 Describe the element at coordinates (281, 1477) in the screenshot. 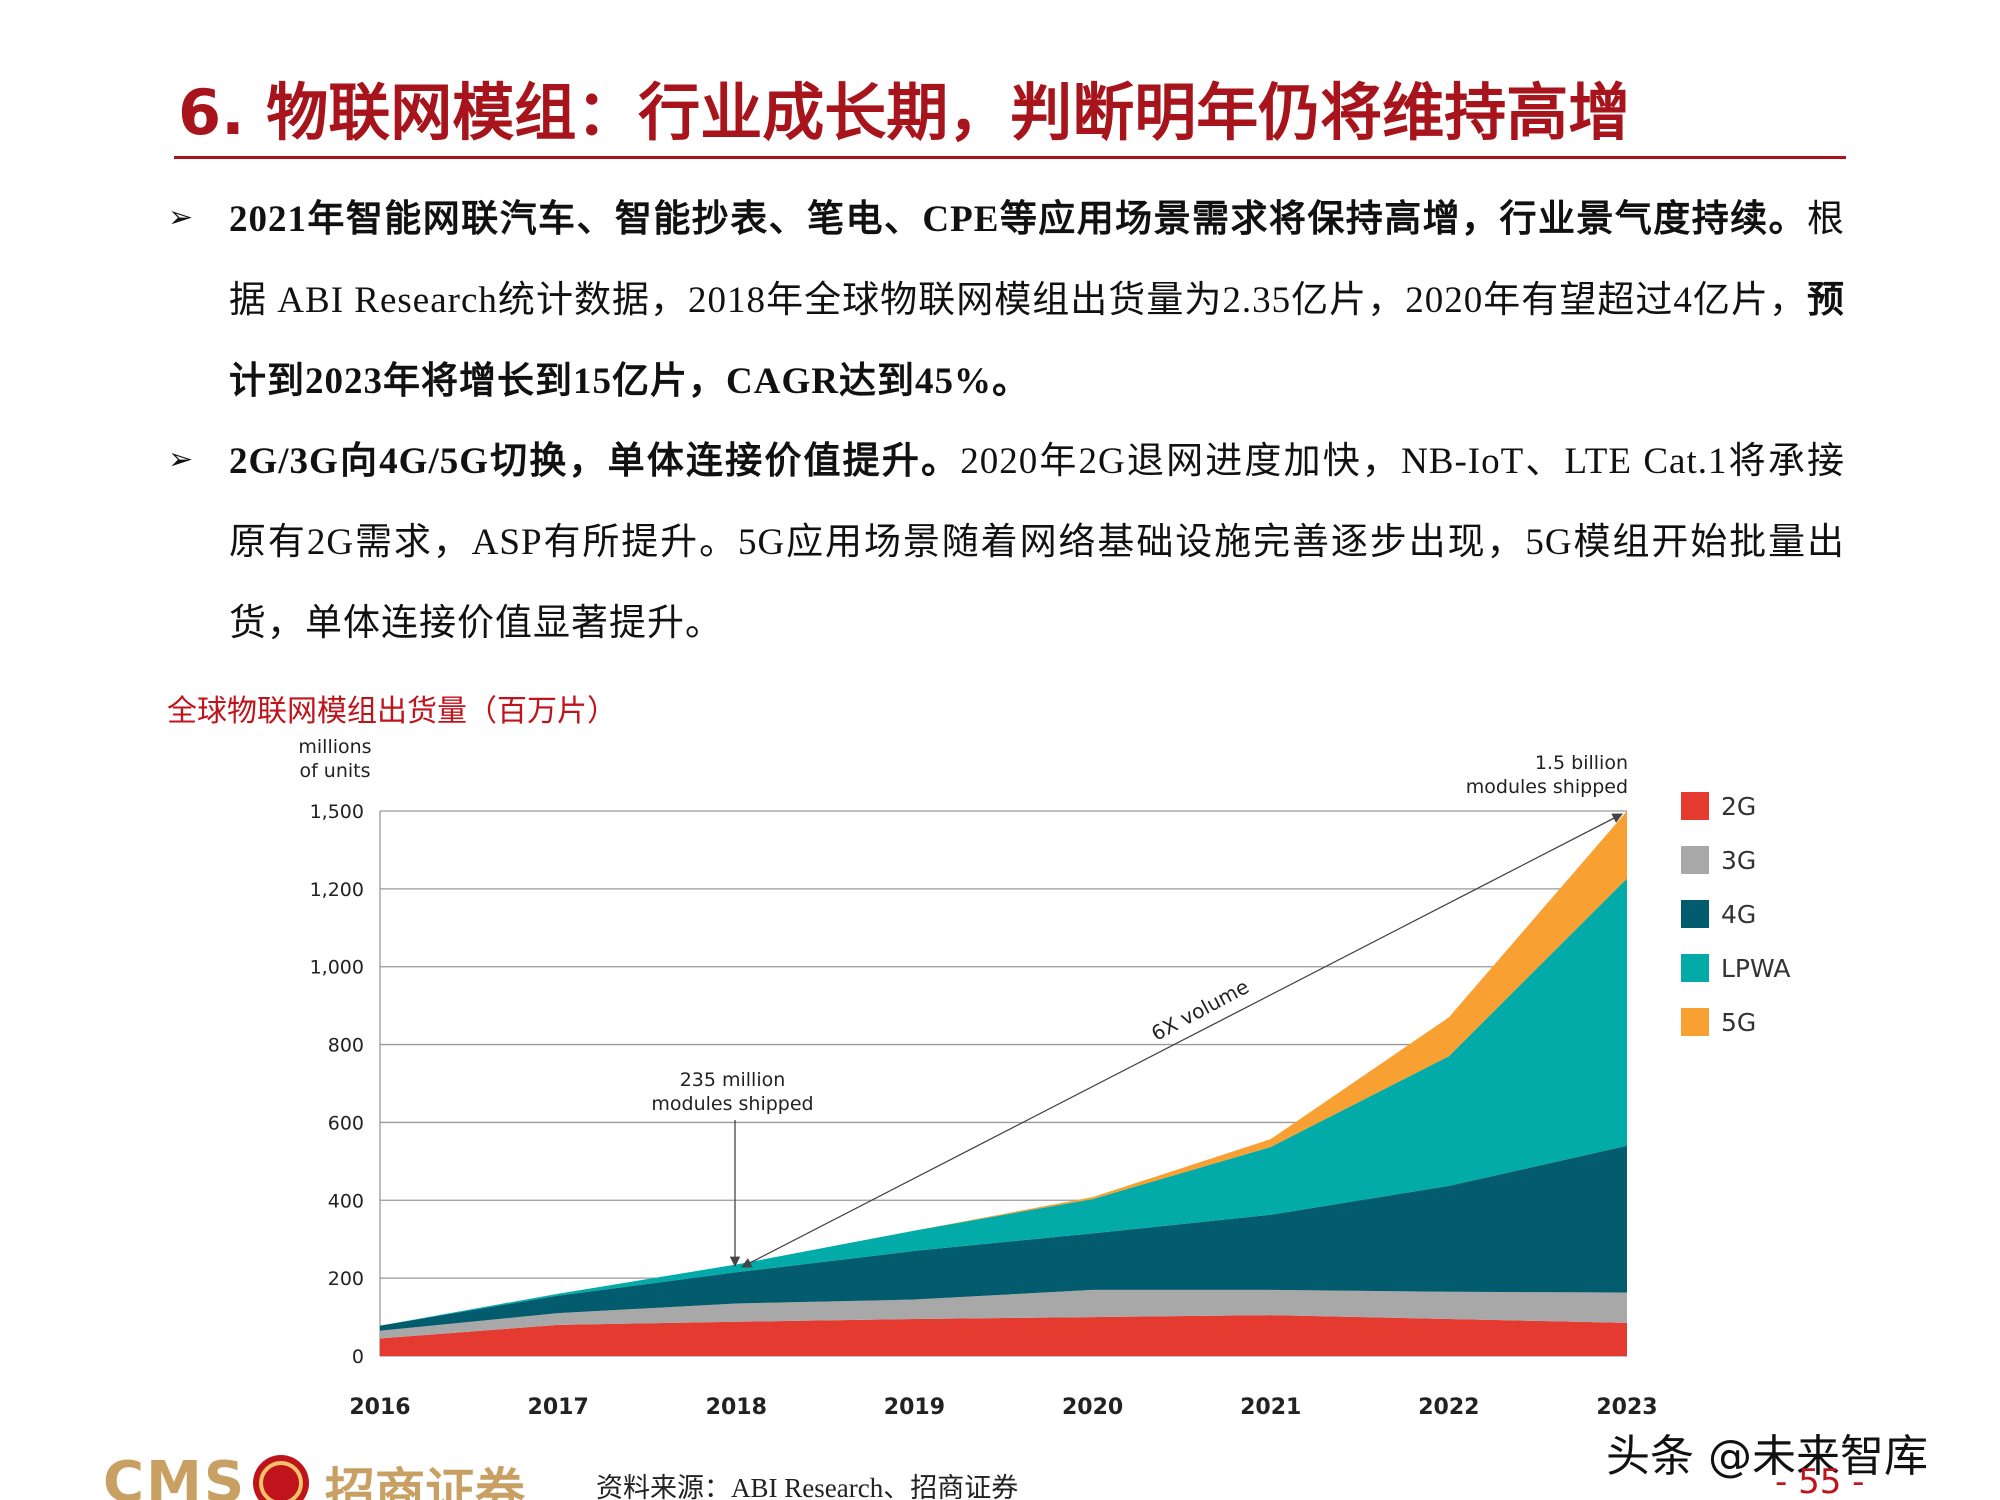

I see `logo-icon` at that location.